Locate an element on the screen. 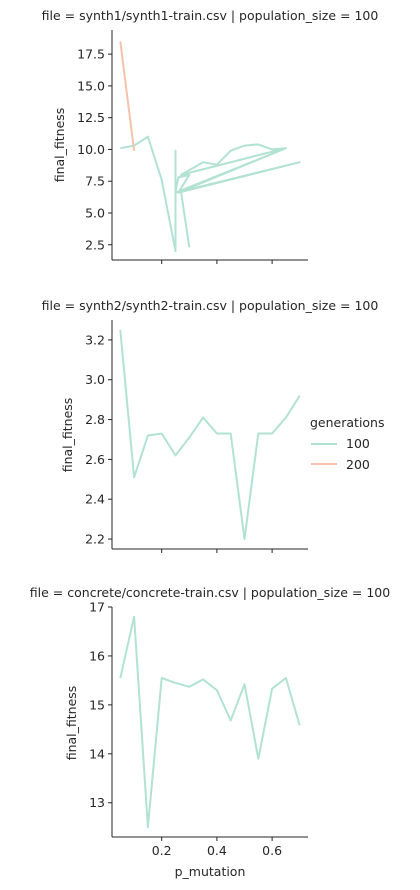 The image size is (420, 890). x-ticks: 0.2 0.4 0.6 is located at coordinates (217, 847).